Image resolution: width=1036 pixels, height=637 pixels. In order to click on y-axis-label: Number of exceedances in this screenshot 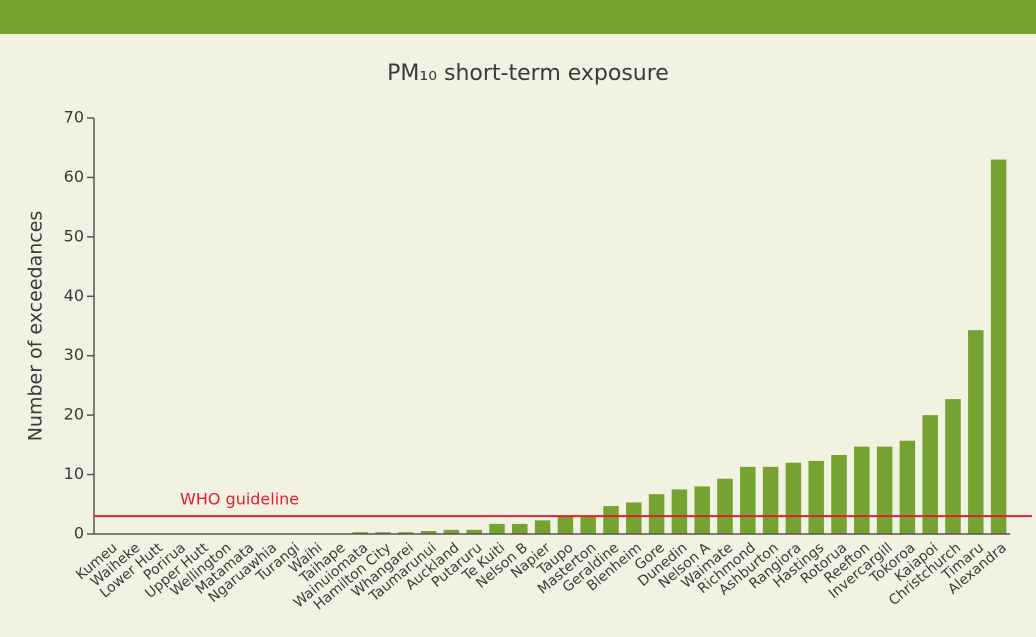, I will do `click(36, 326)`.